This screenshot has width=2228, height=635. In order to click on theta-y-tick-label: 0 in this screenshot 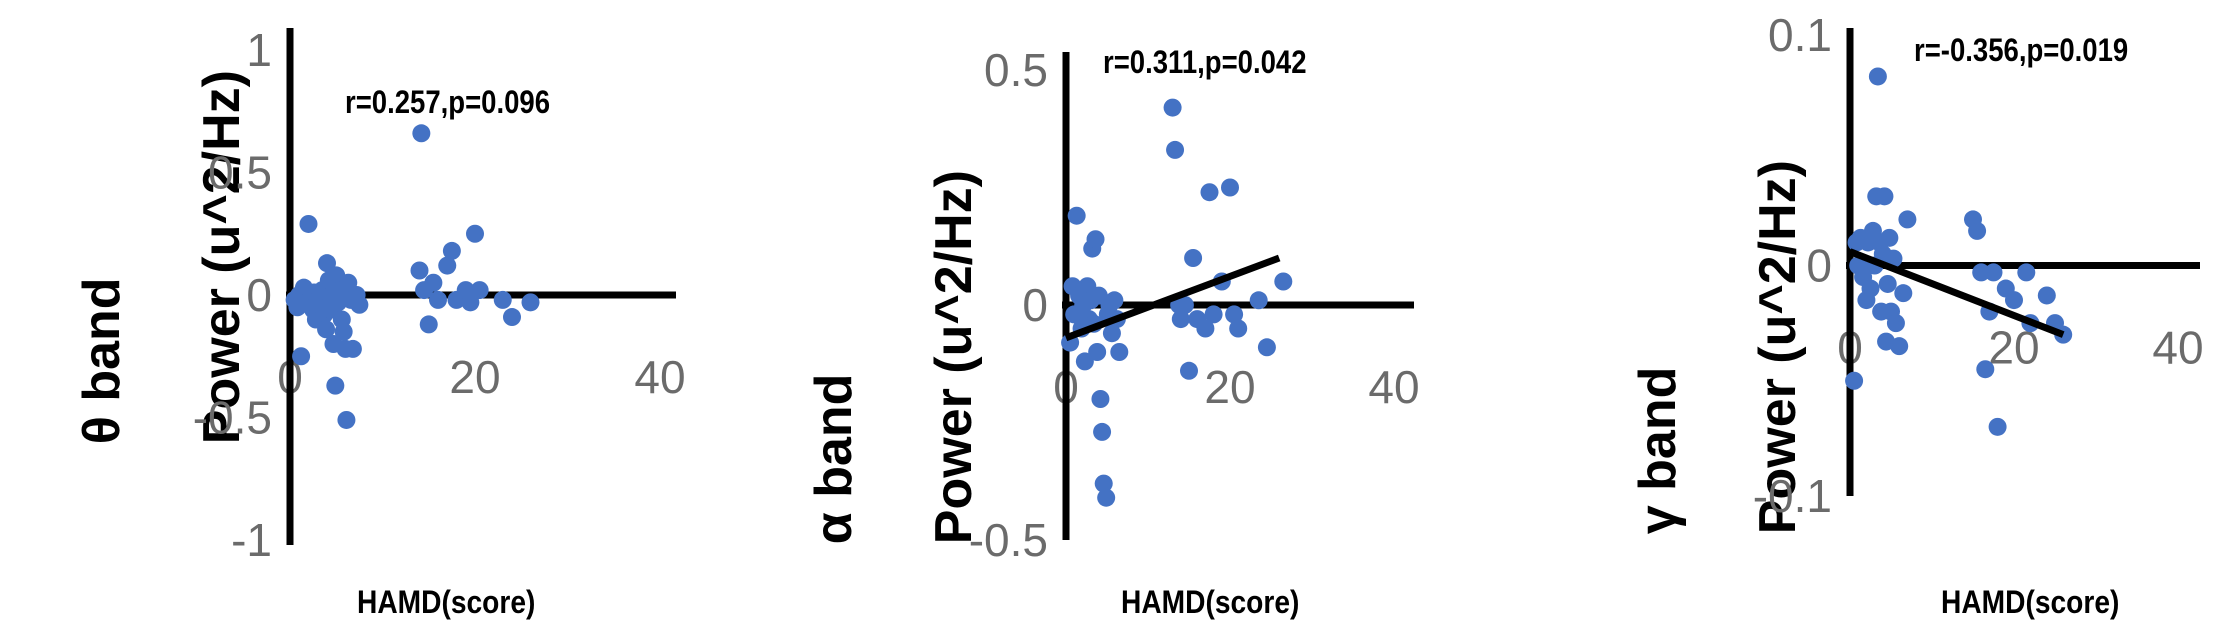, I will do `click(259, 295)`.